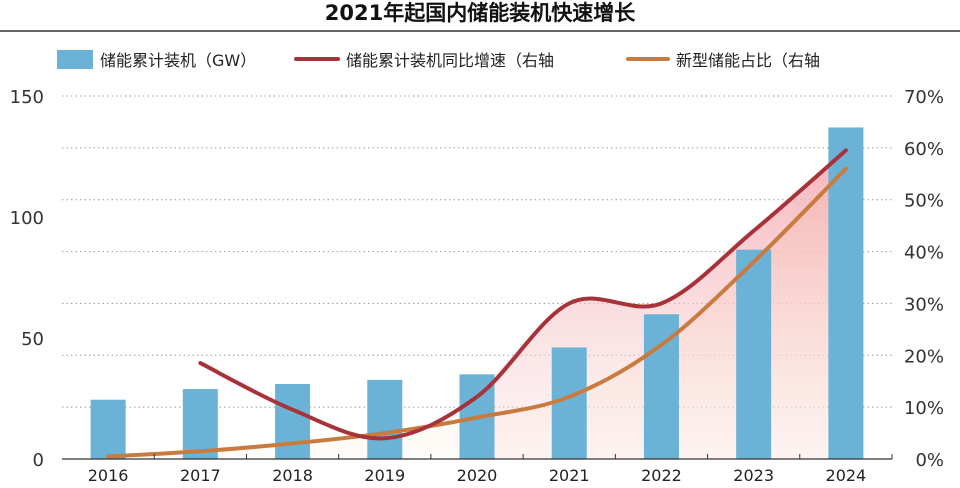 The height and width of the screenshot is (488, 960). Describe the element at coordinates (924, 356) in the screenshot. I see `y-right-tick-label: 20%` at that location.